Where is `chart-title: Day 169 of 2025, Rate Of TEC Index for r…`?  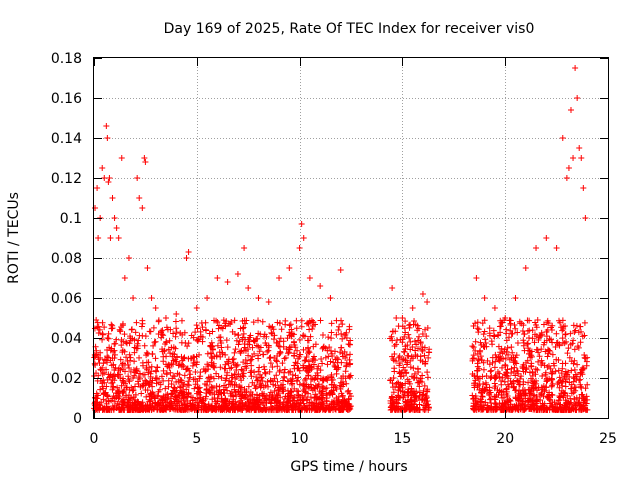 chart-title: Day 169 of 2025, Rate Of TEC Index for r… is located at coordinates (349, 29).